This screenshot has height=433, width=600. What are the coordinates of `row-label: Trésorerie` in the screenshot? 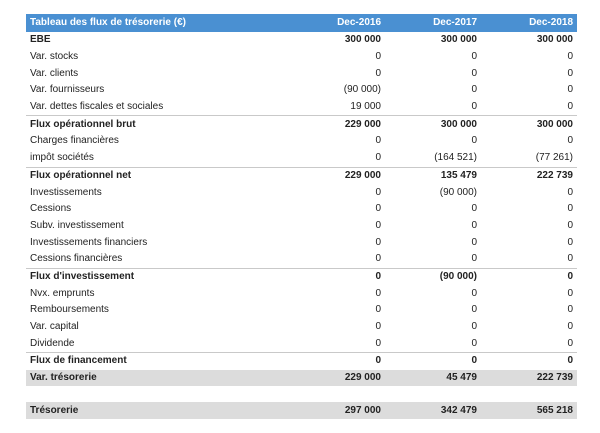 It's located at (157, 411).